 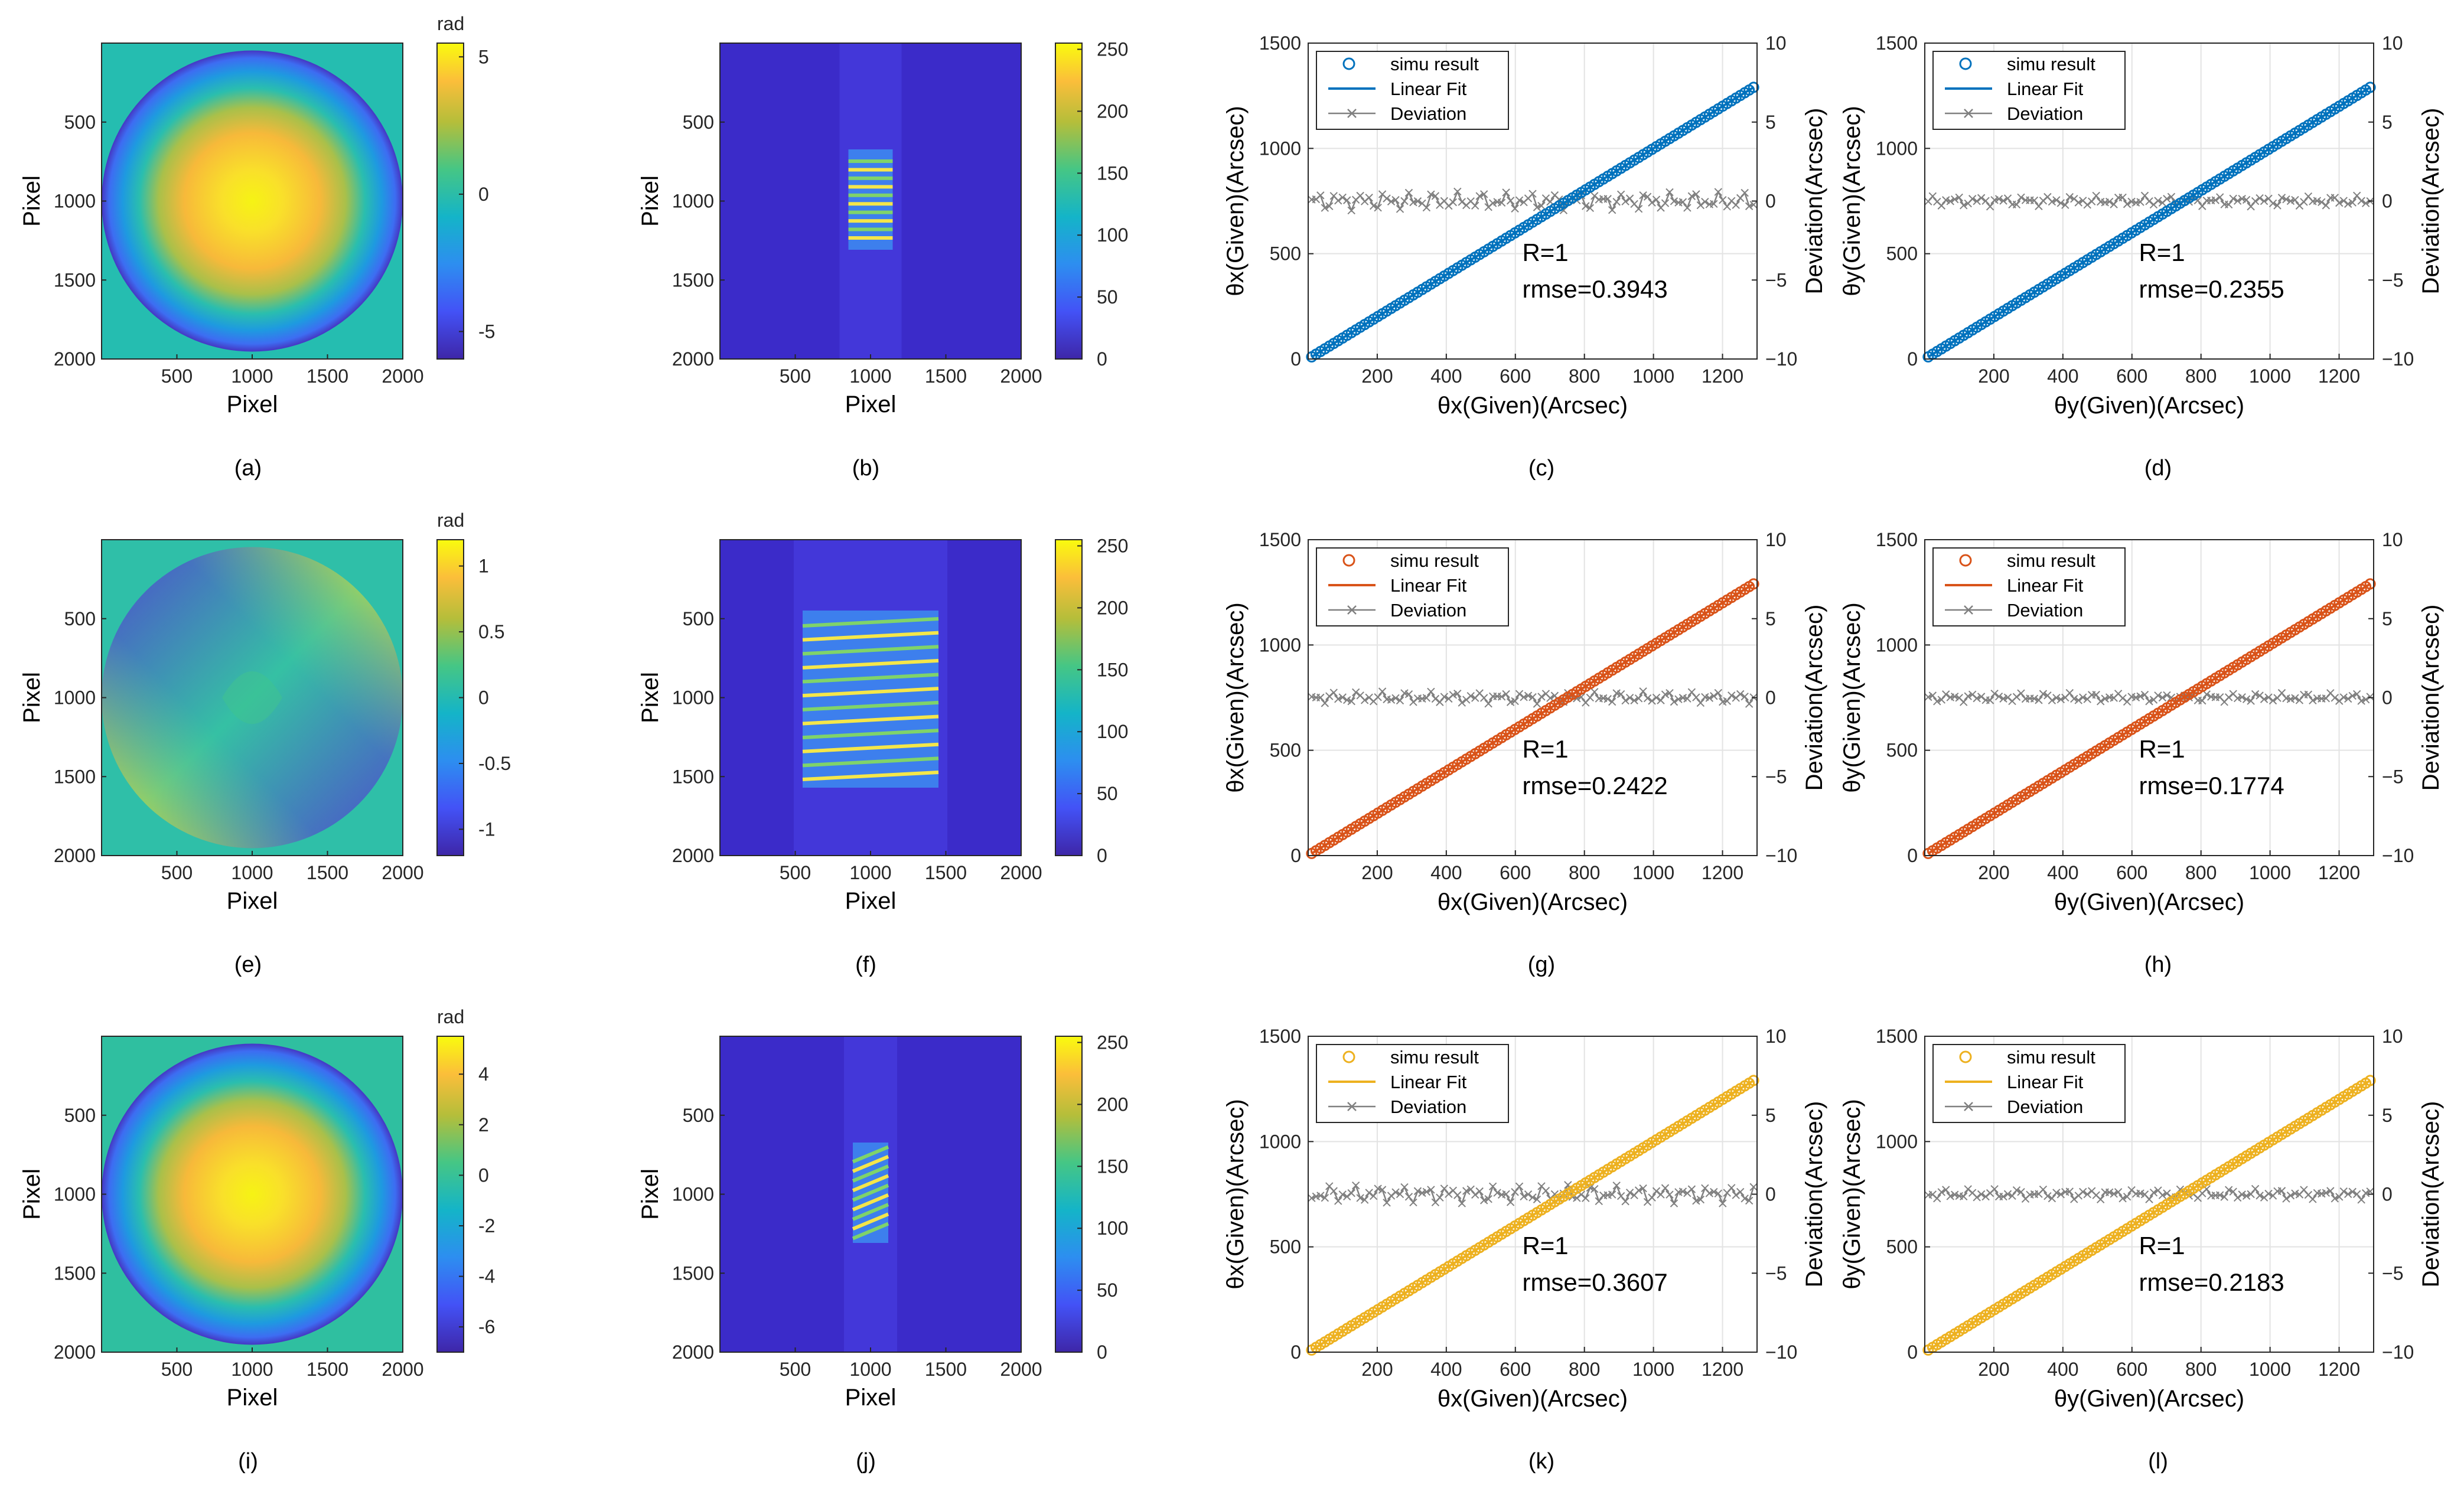 What do you see at coordinates (2149, 902) in the screenshot?
I see `x-axis-label: θy(Given)(Arcsec)` at bounding box center [2149, 902].